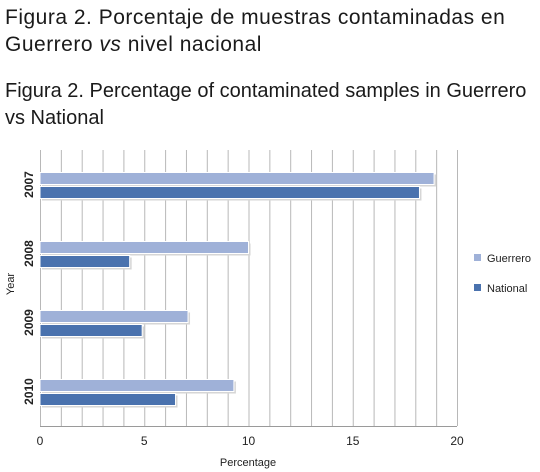 Image resolution: width=540 pixels, height=472 pixels. I want to click on x-tick-label: 20, so click(457, 441).